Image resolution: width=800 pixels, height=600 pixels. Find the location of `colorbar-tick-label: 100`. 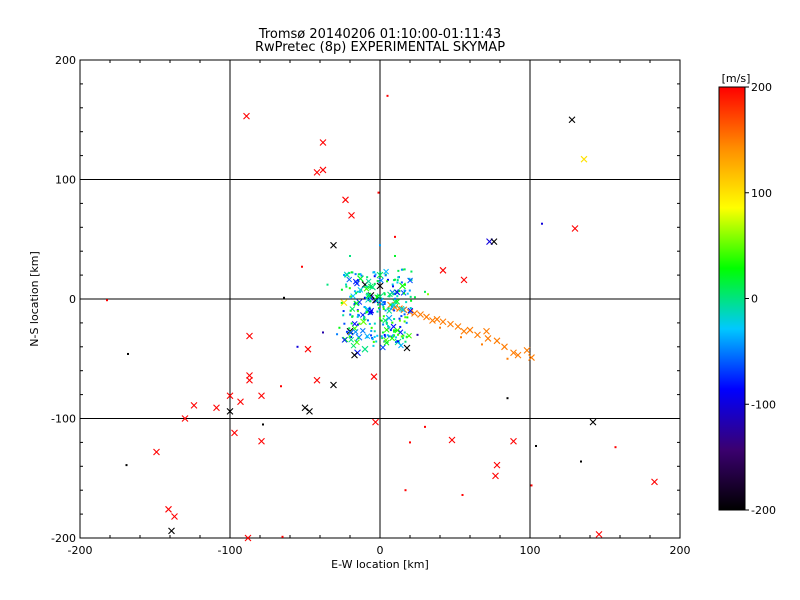

colorbar-tick-label: 100 is located at coordinates (761, 193).